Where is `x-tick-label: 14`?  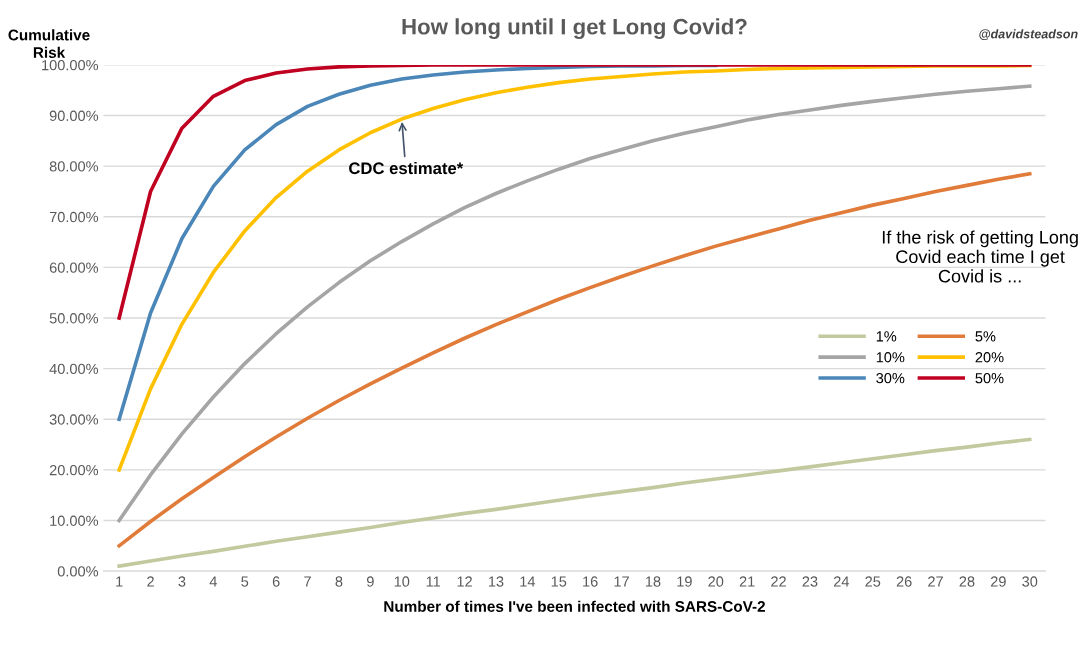
x-tick-label: 14 is located at coordinates (528, 581).